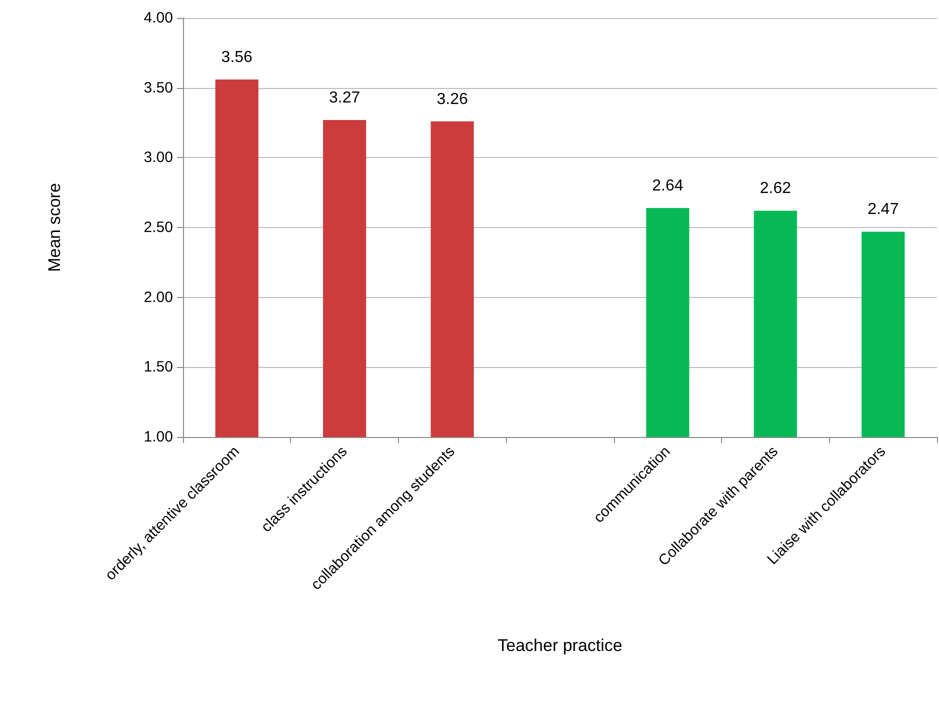  What do you see at coordinates (158, 227) in the screenshot?
I see `y-tick-label: 2.50` at bounding box center [158, 227].